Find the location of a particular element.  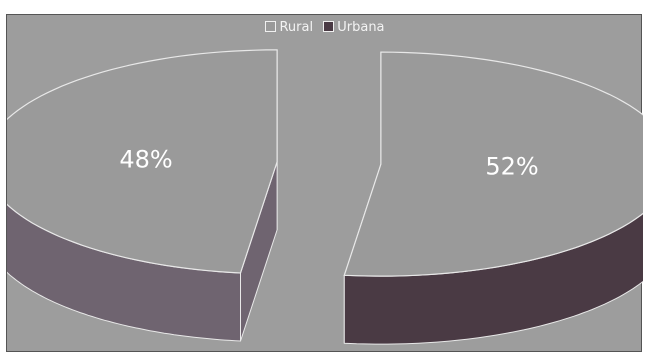

legend: Rural Urbana is located at coordinates (325, 27).